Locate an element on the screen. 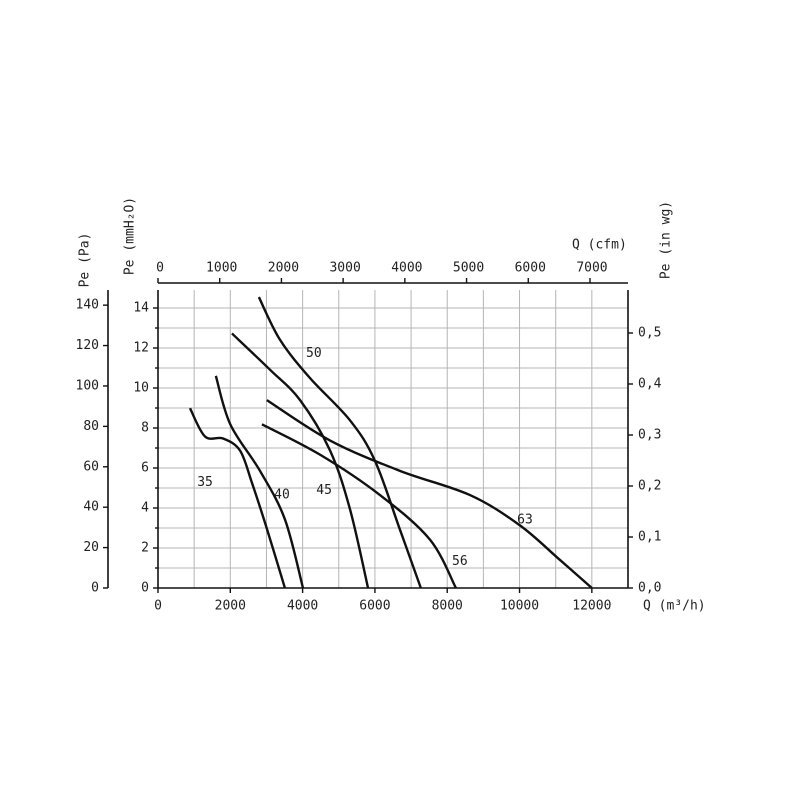 The width and height of the screenshot is (800, 800). x2-tick-label: 5000 is located at coordinates (468, 268).